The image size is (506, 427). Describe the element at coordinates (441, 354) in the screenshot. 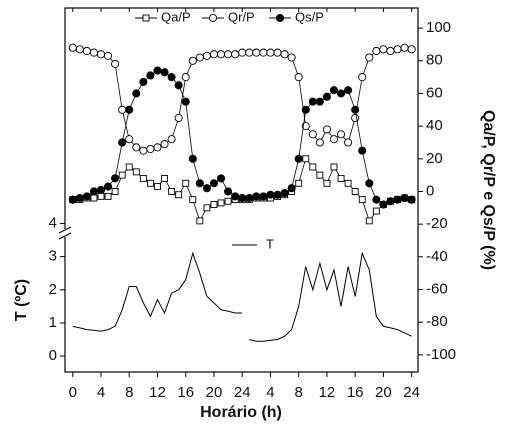

I see `y2-tick-label: -100` at that location.